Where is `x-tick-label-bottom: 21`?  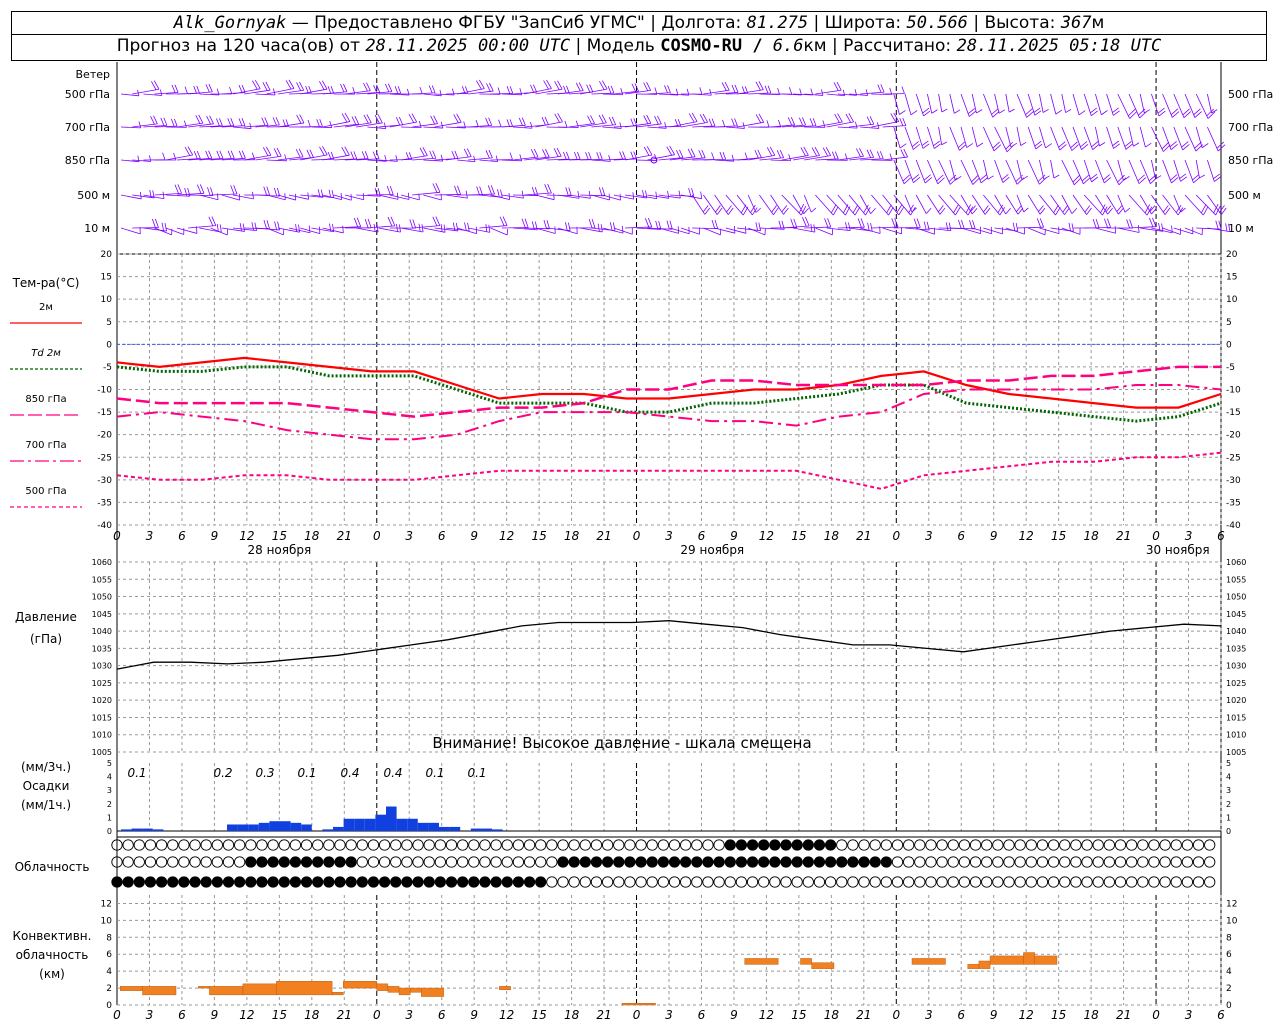 x-tick-label-bottom: 21 is located at coordinates (863, 1015).